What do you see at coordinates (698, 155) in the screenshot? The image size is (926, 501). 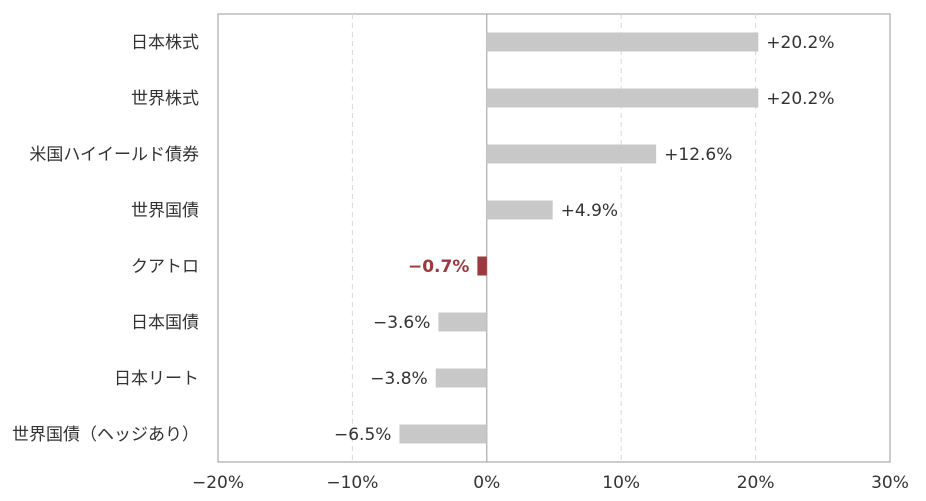 I see `value-label: +12.6%` at bounding box center [698, 155].